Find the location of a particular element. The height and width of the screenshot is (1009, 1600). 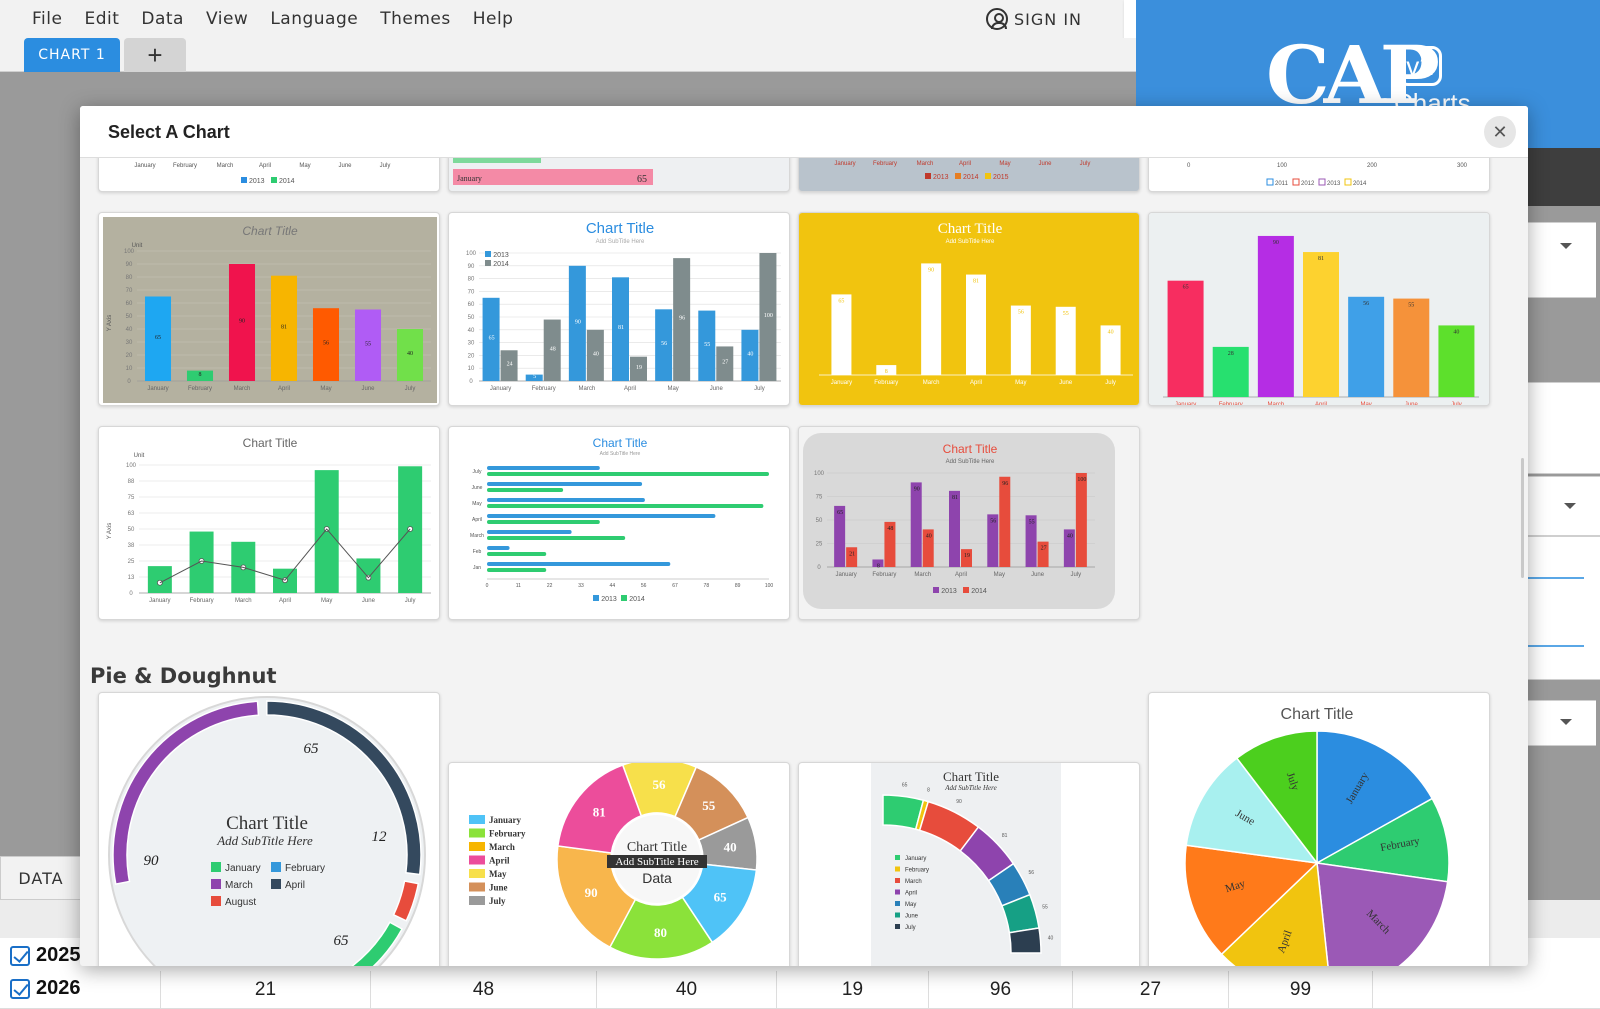

chart-text: 0 is located at coordinates (487, 586).